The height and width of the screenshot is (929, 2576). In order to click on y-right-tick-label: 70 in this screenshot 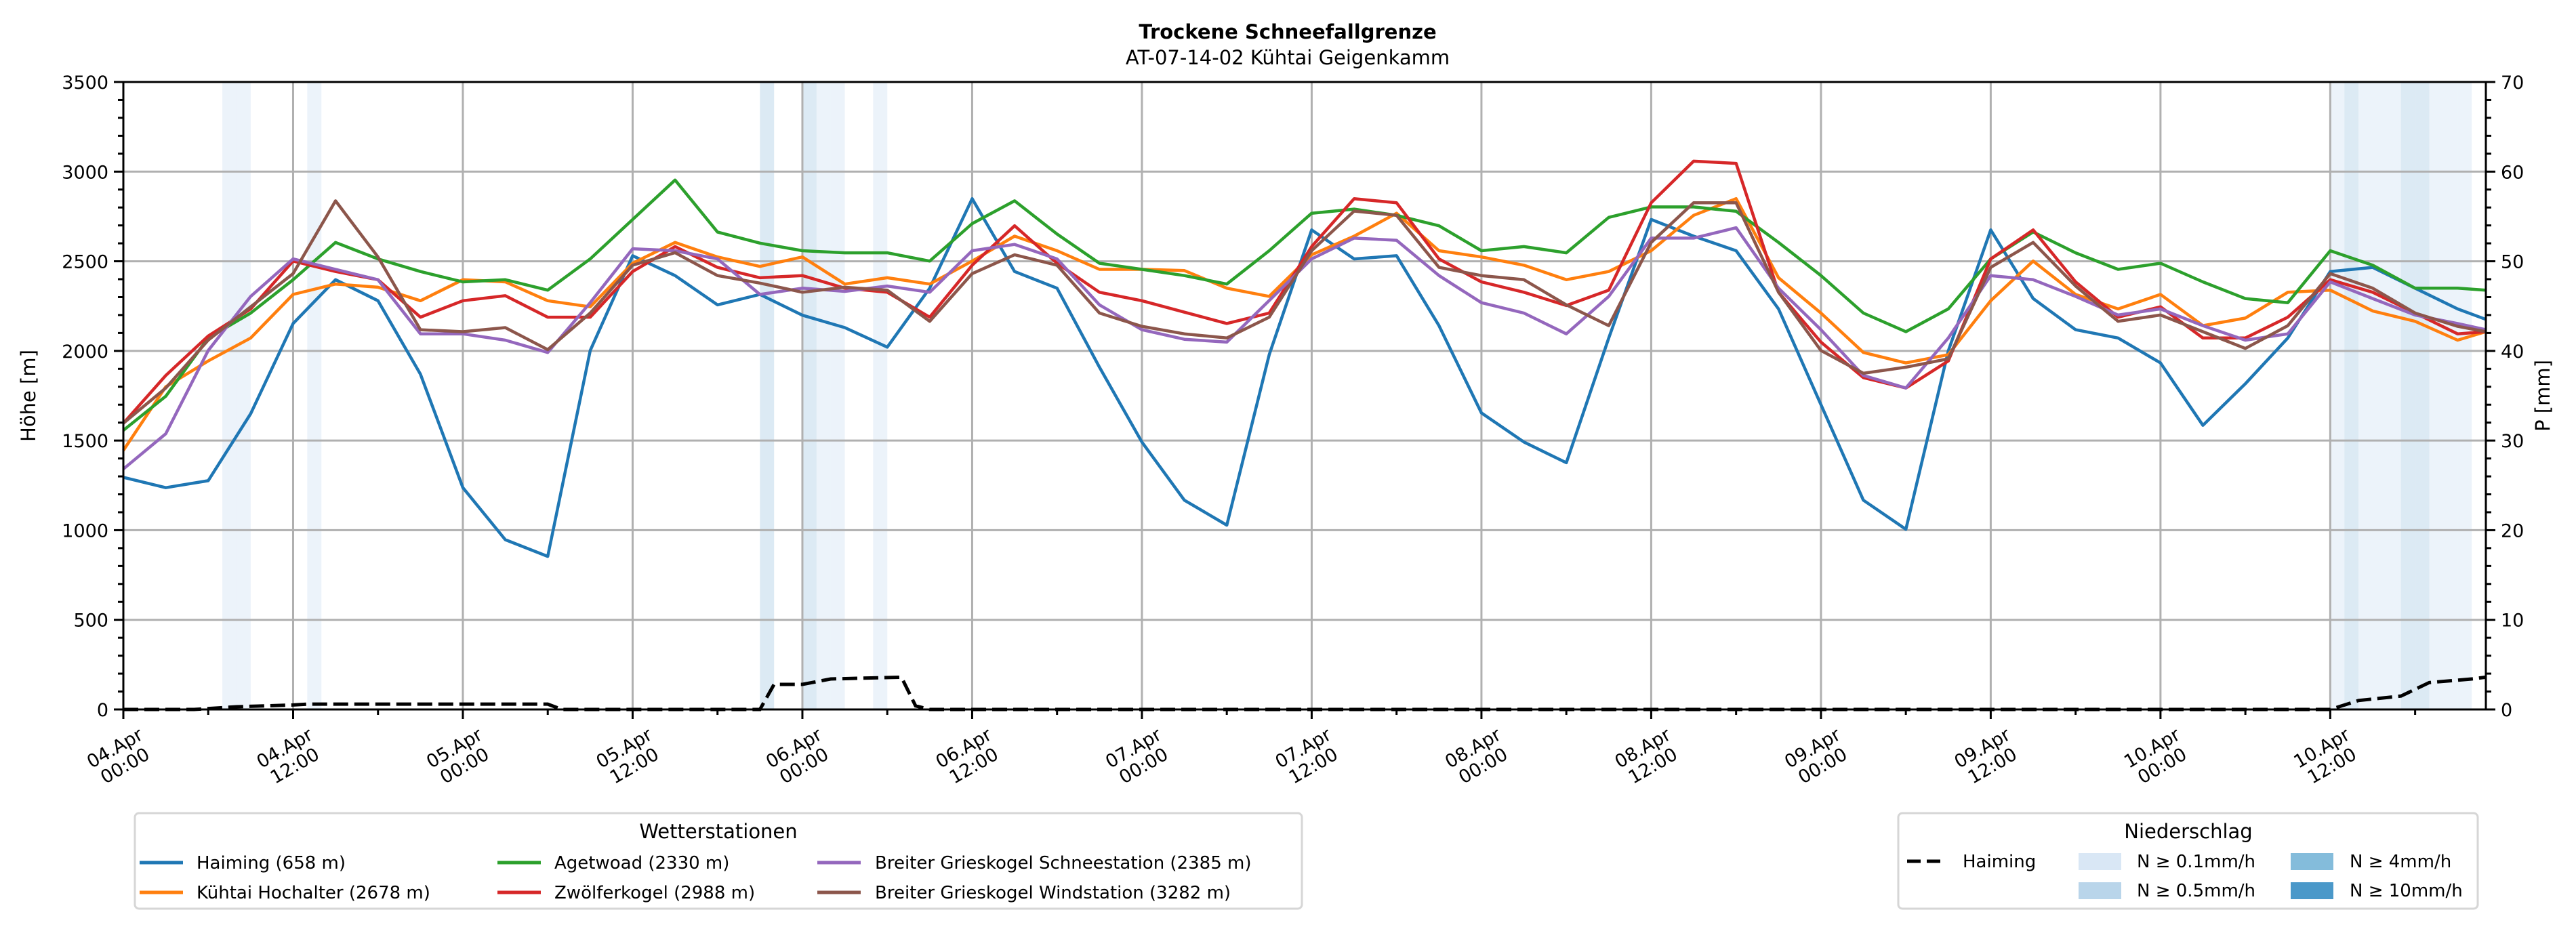, I will do `click(2513, 83)`.